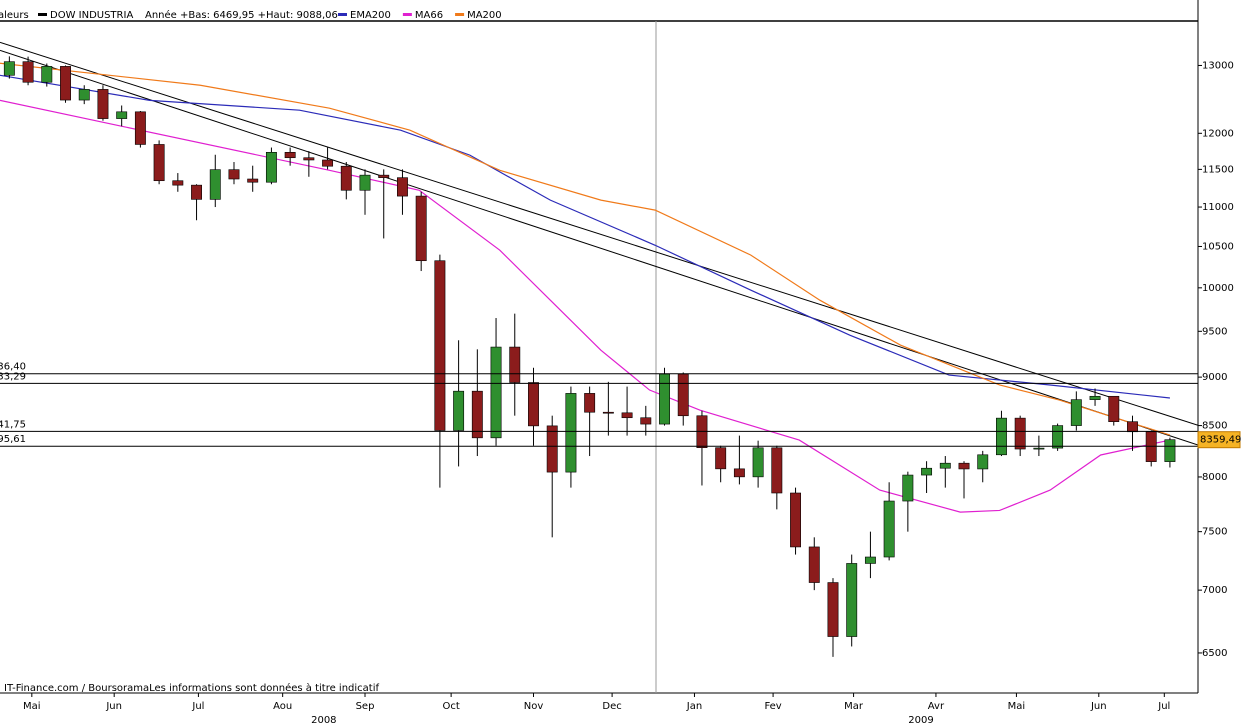 This screenshot has height=727, width=1242. What do you see at coordinates (1214, 653) in the screenshot?
I see `y-tick-label: 6500` at bounding box center [1214, 653].